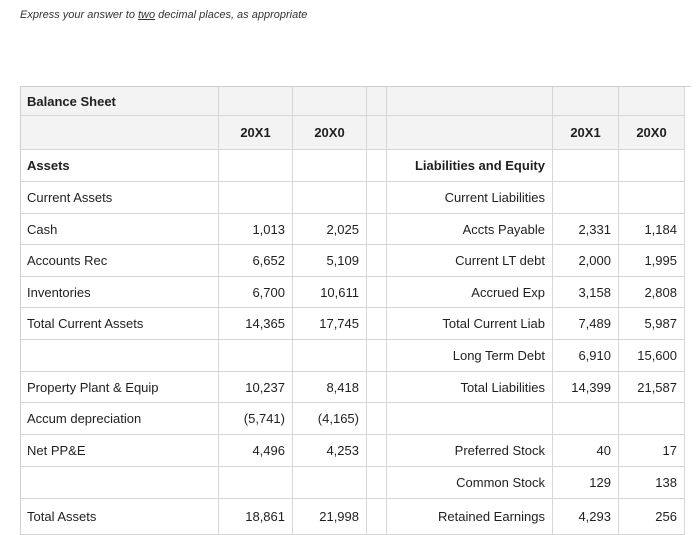 The image size is (700, 535). Describe the element at coordinates (586, 356) in the screenshot. I see `liability-value-20x1: 6,910` at that location.